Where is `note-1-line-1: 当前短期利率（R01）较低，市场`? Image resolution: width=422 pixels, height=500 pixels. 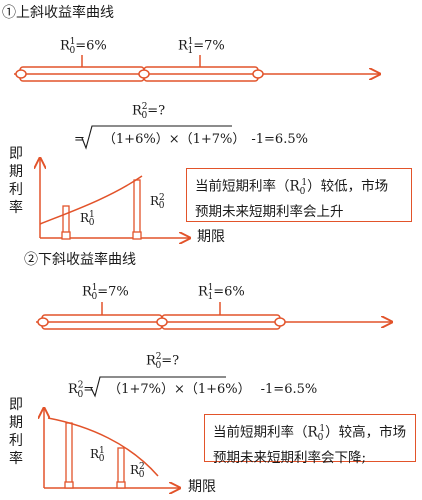
note-1-line-1: 当前短期利率（R01）较低，市场 is located at coordinates (292, 188).